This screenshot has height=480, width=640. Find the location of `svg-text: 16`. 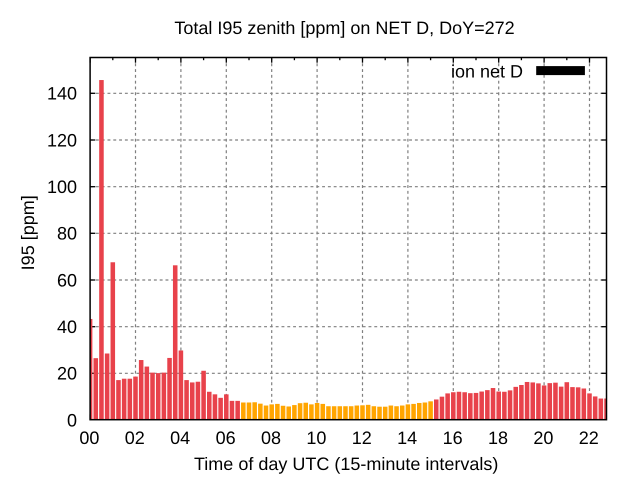

svg-text: 16 is located at coordinates (453, 438).